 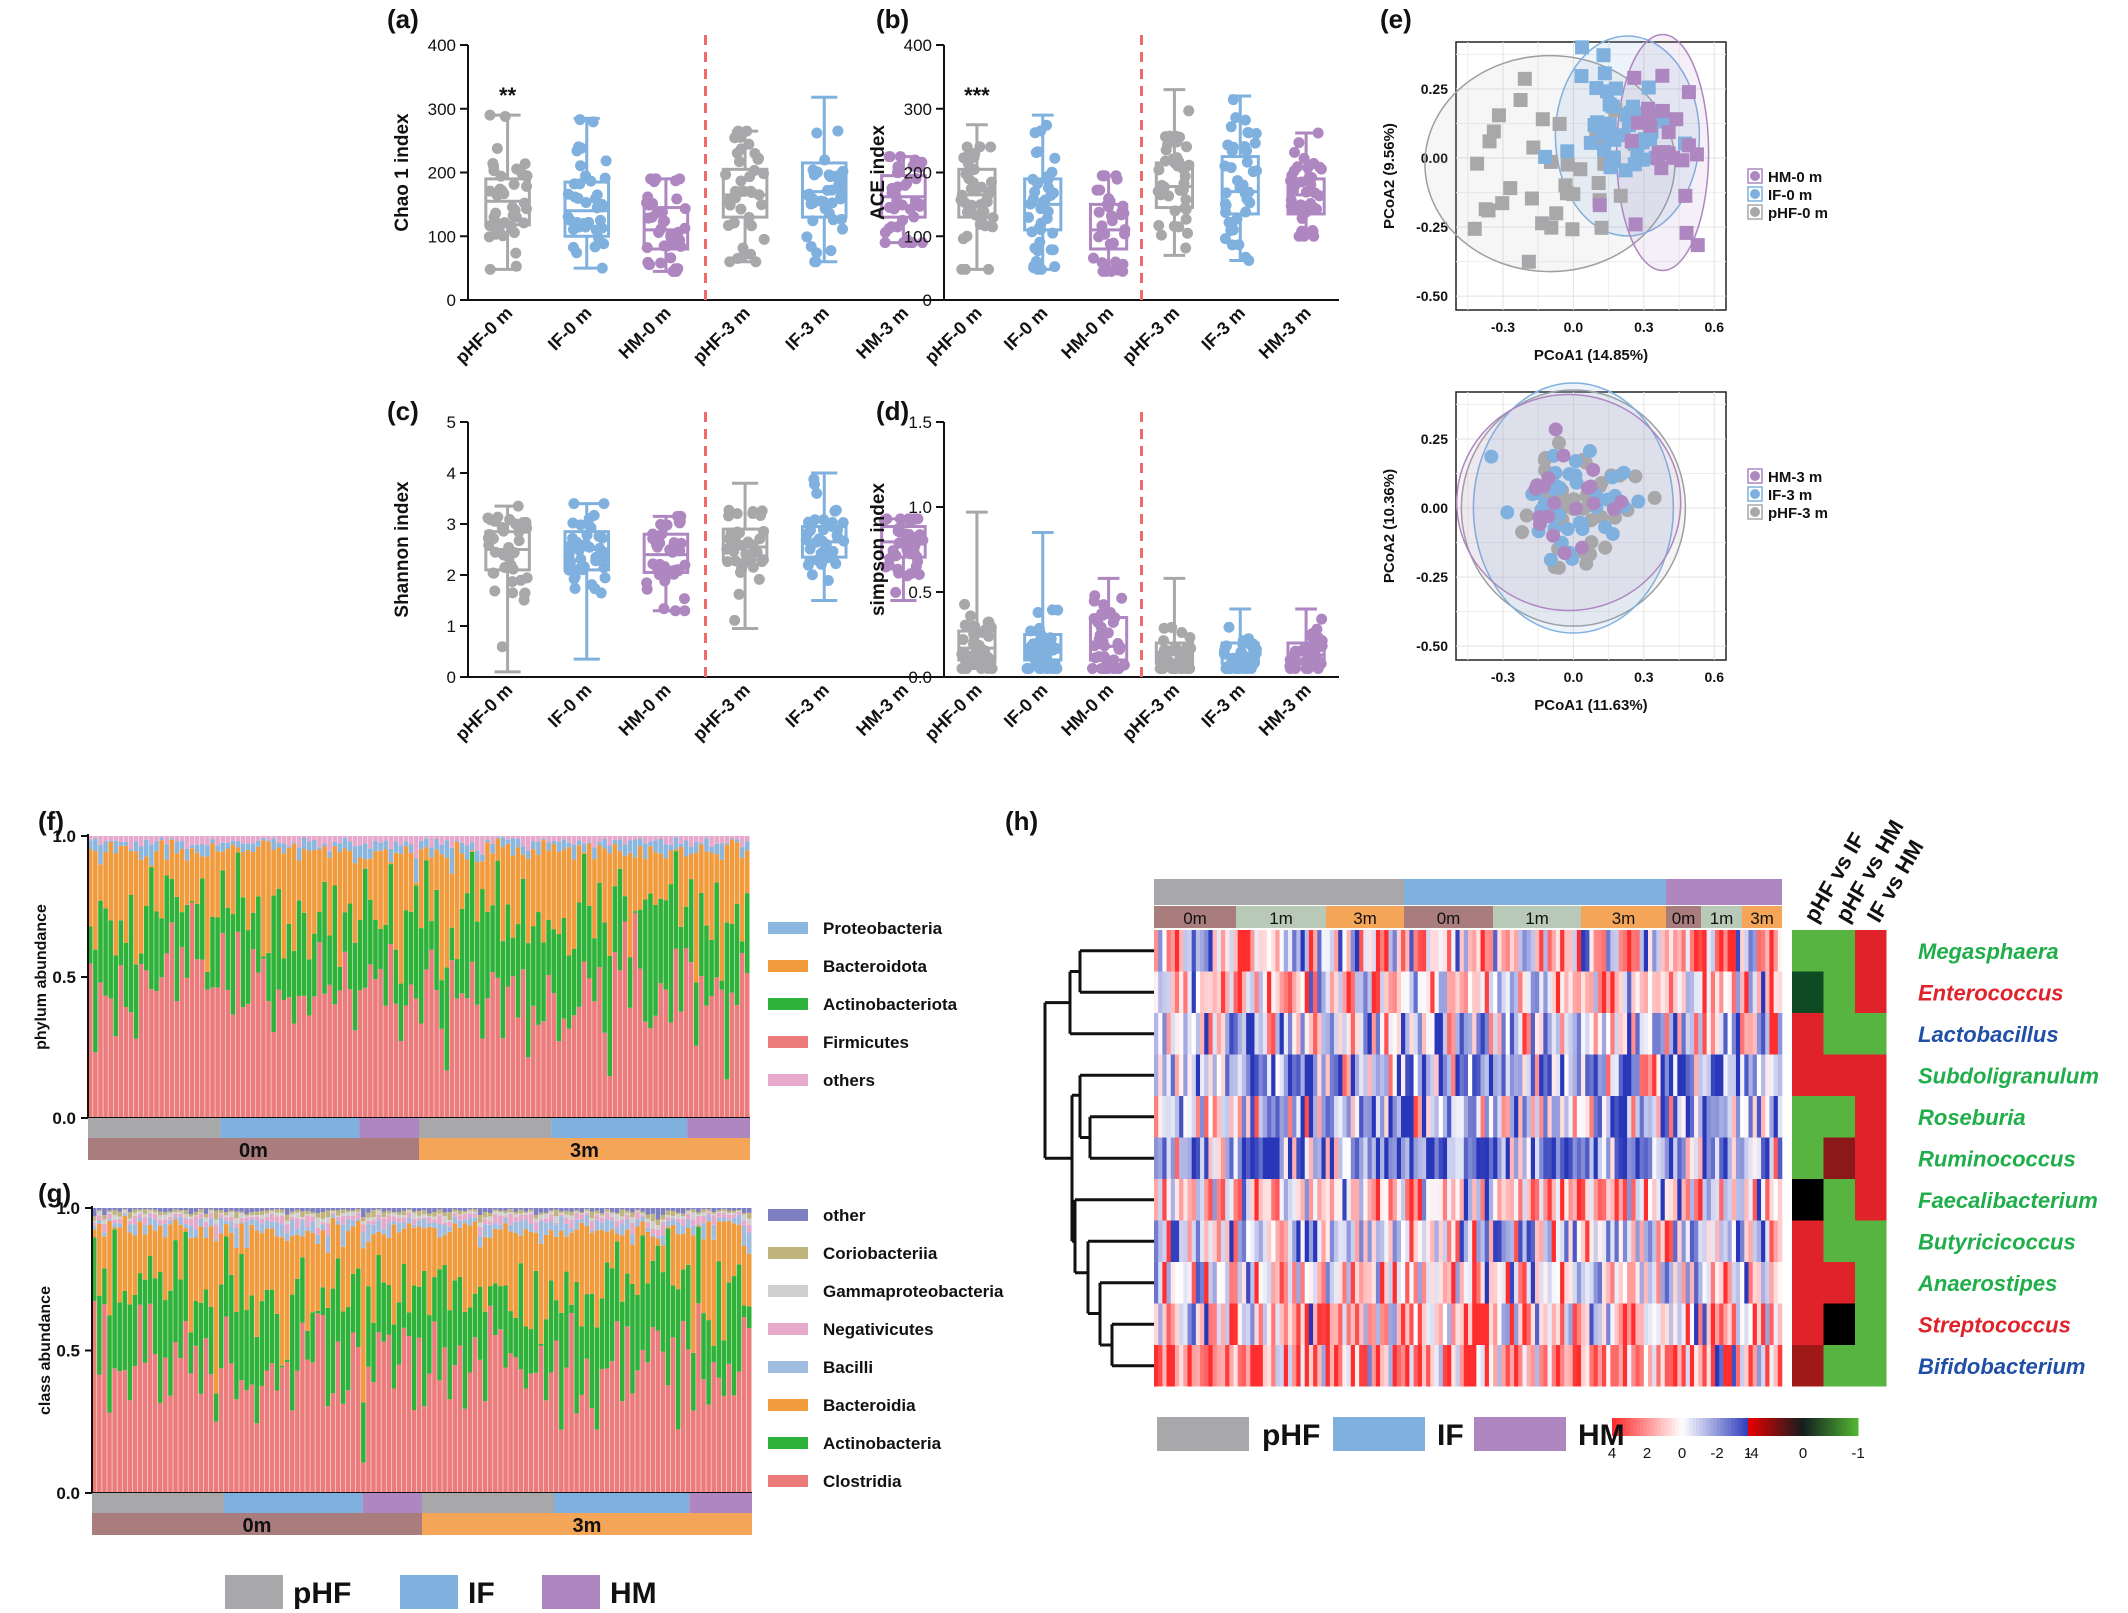 I want to click on time-strip, so click(x=1281, y=917).